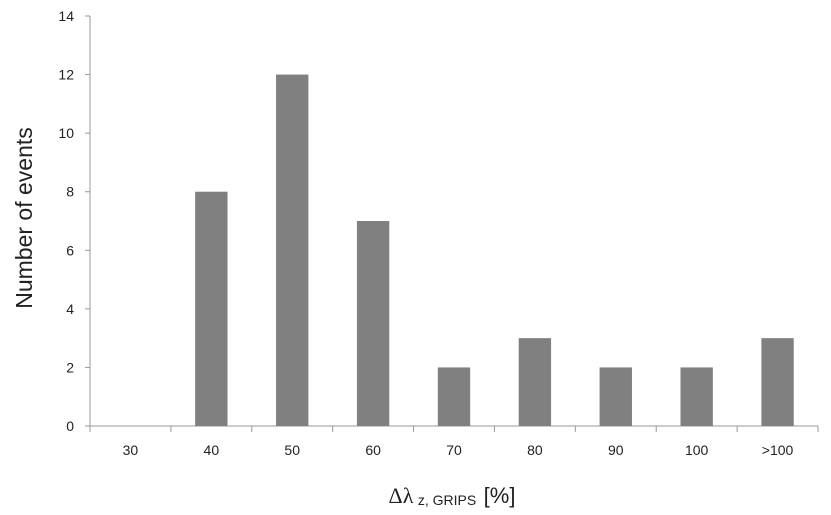  What do you see at coordinates (373, 450) in the screenshot?
I see `x-tick-label: 60` at bounding box center [373, 450].